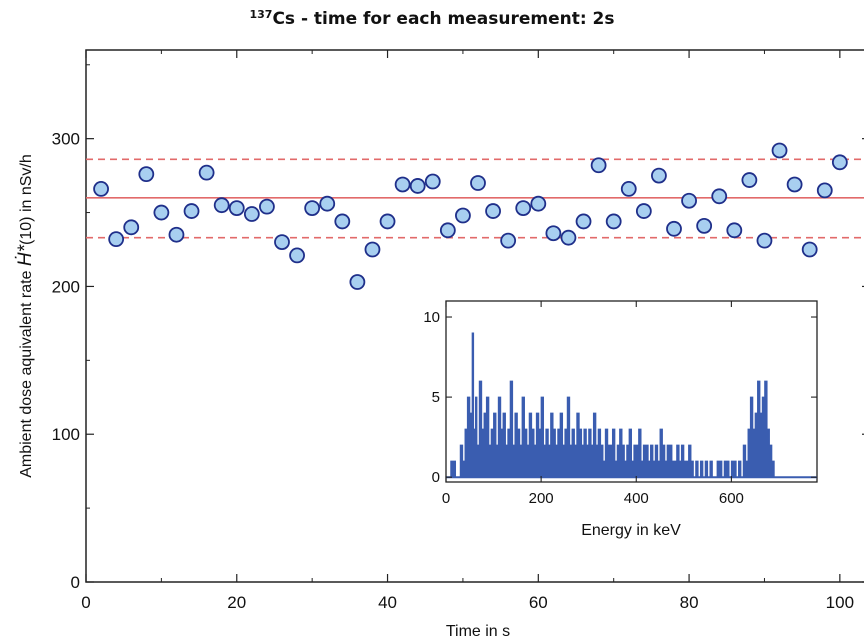 This screenshot has height=643, width=864. I want to click on inset-x-axis-label: Energy in keV, so click(631, 530).